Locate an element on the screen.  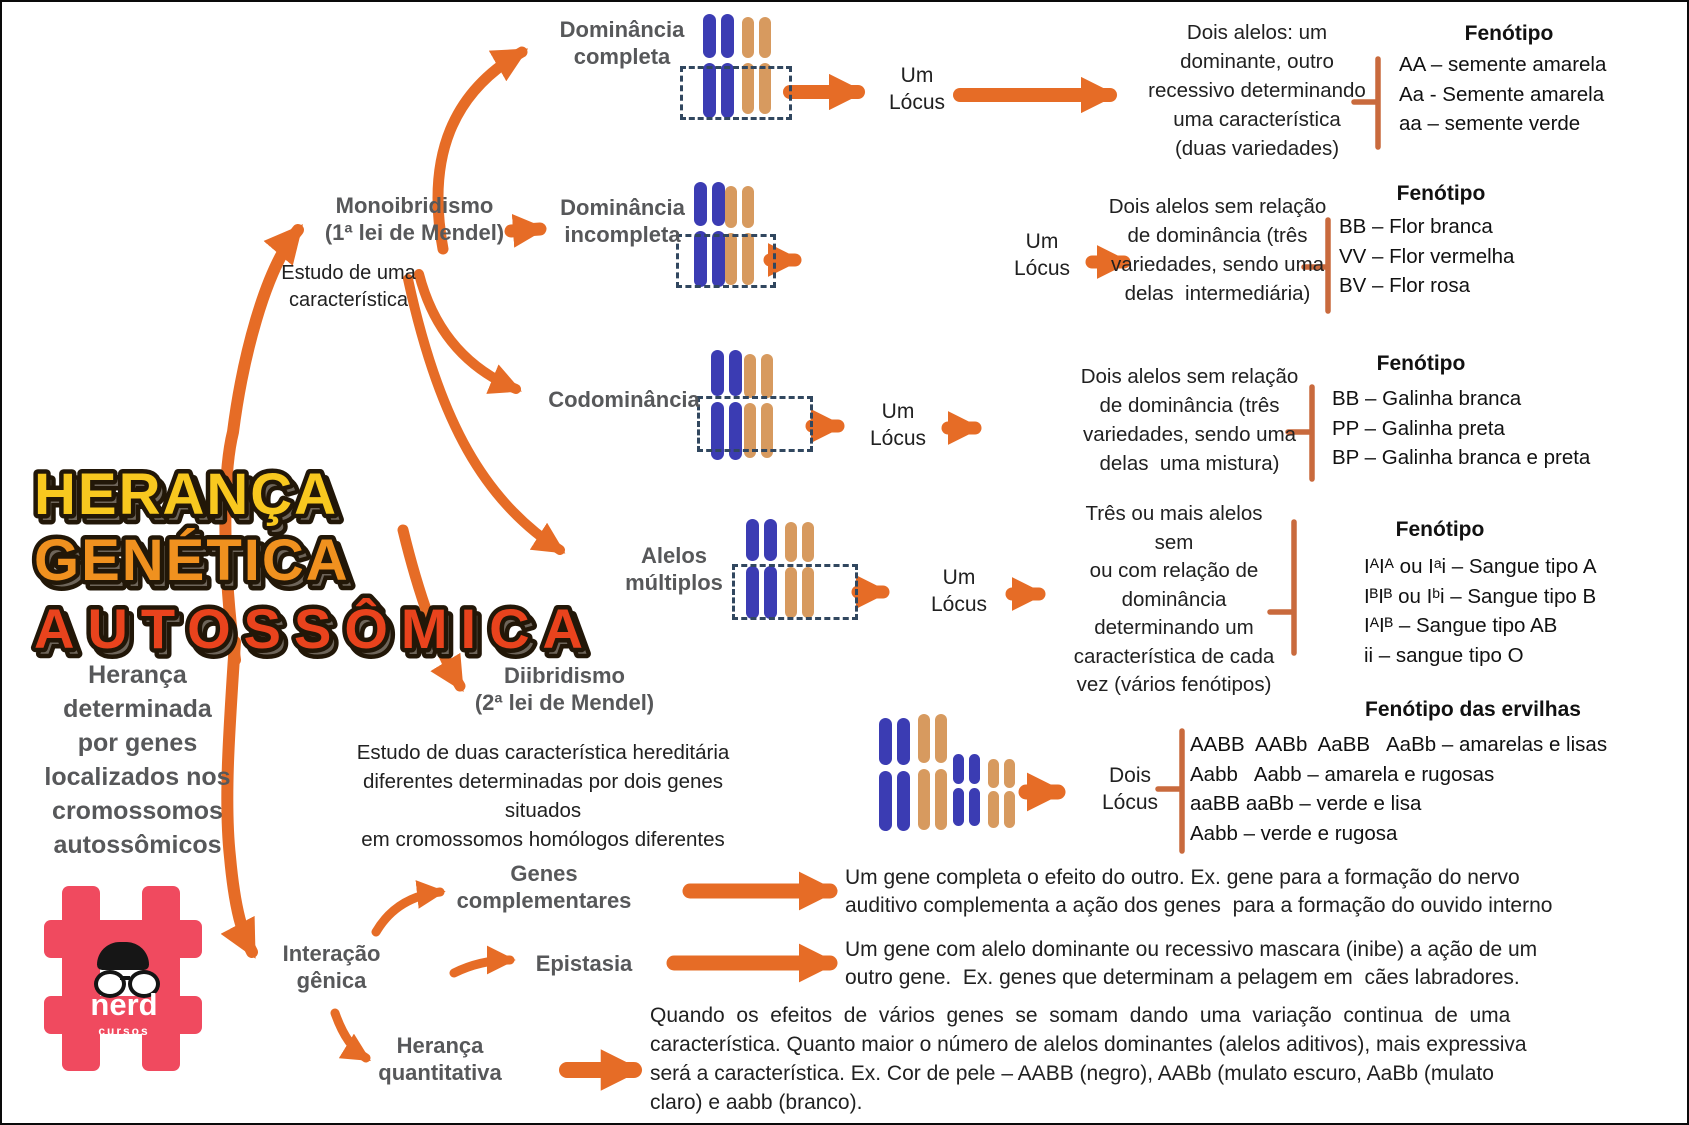
bracket-row2 is located at coordinates (1316, 265).